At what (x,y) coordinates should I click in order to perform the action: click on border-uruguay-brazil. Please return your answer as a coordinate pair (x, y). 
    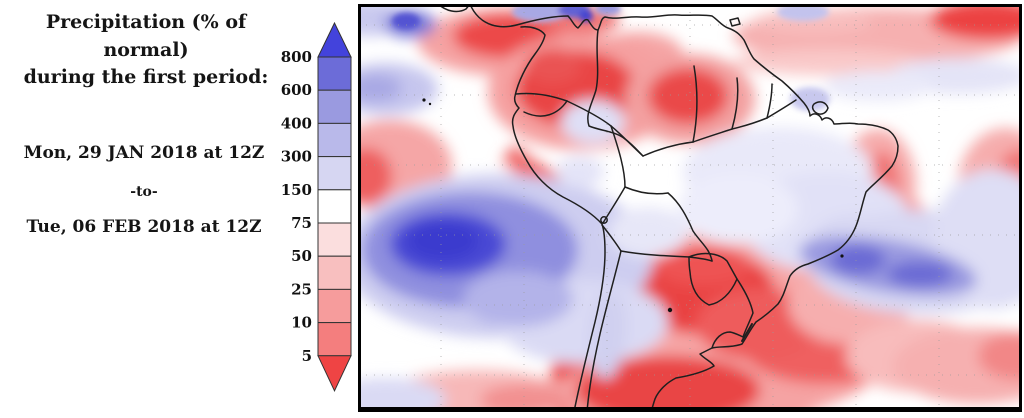
    Looking at the image, I should click on (727, 340).